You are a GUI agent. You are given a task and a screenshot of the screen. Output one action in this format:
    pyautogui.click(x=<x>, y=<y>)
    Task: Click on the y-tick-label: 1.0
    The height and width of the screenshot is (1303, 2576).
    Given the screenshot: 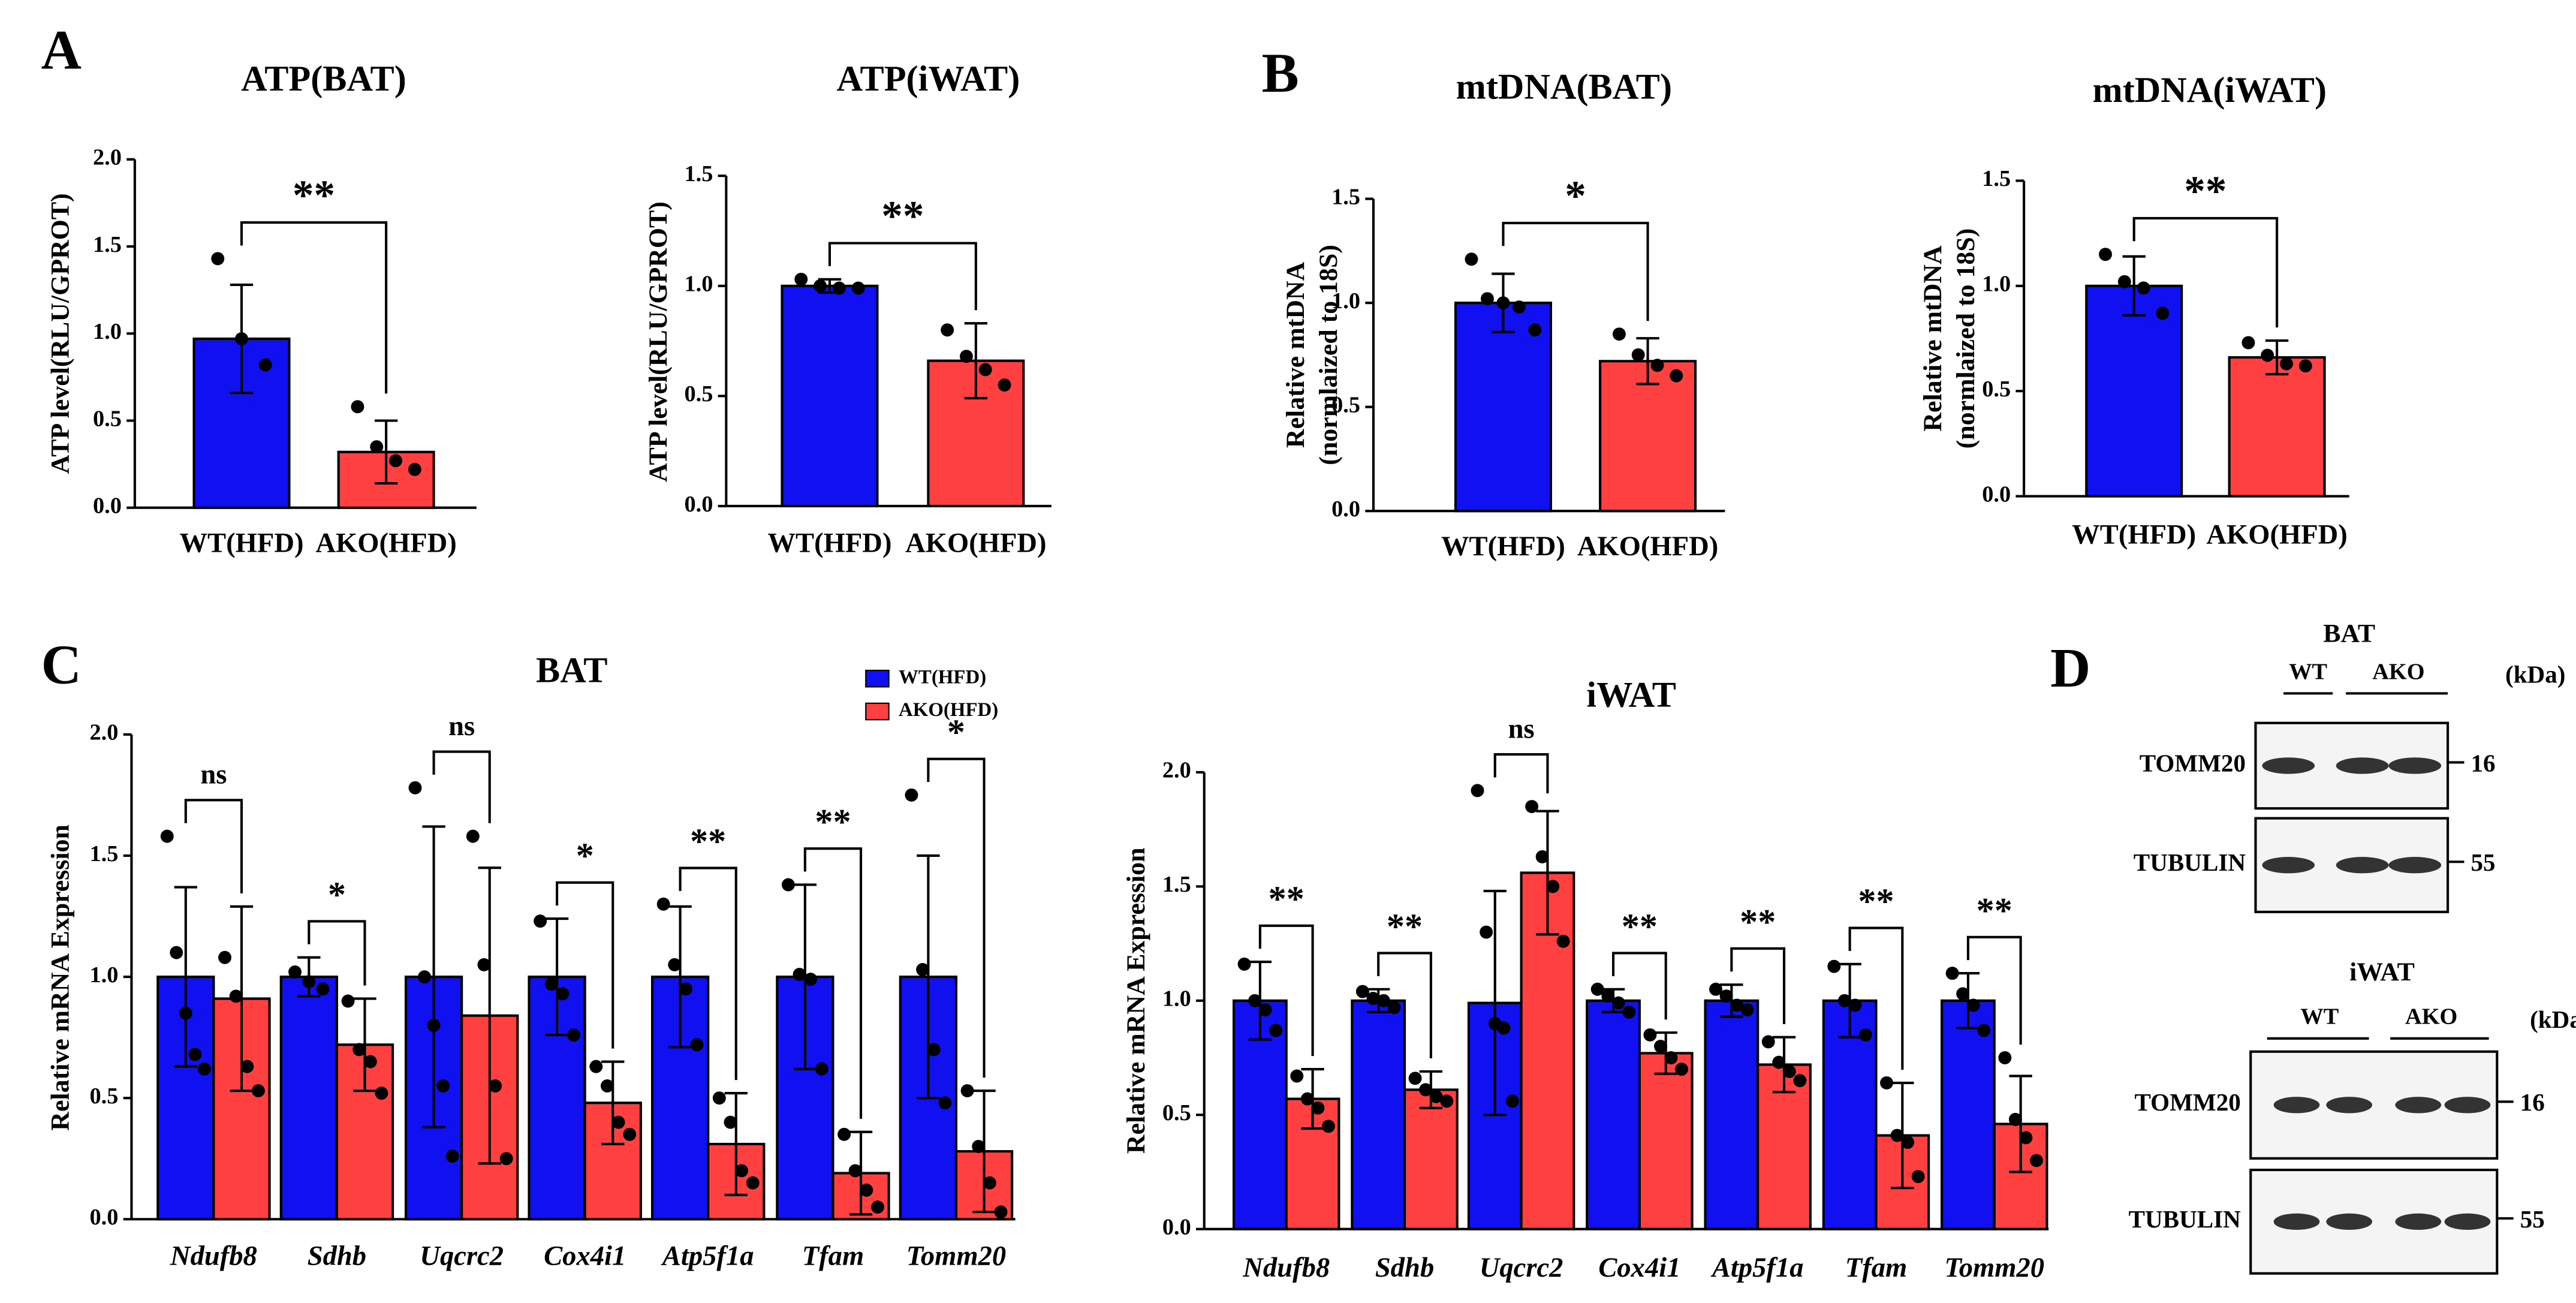 What is the action you would take?
    pyautogui.click(x=108, y=332)
    